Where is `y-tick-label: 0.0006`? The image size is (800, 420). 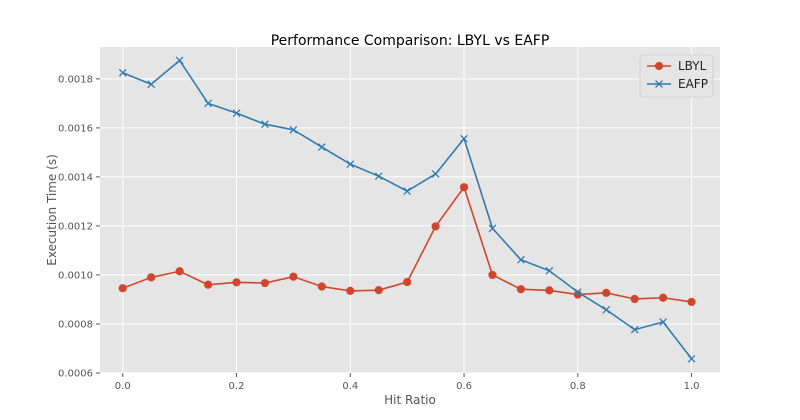
y-tick-label: 0.0006 is located at coordinates (75, 374).